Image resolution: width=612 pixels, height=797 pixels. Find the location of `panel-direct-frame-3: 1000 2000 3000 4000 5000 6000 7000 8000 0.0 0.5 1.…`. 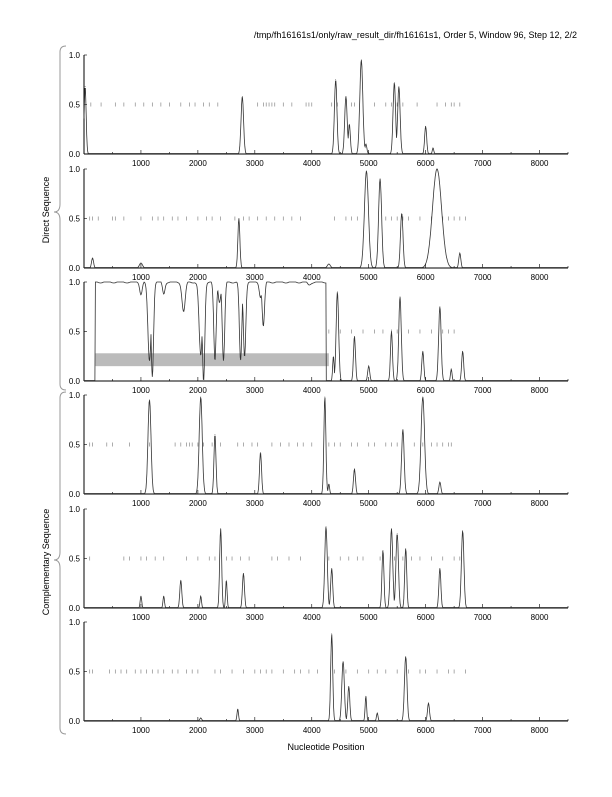

panel-direct-frame-3: 1000 2000 3000 4000 5000 6000 7000 8000 0.0 0.5 1.… is located at coordinates (319, 336).